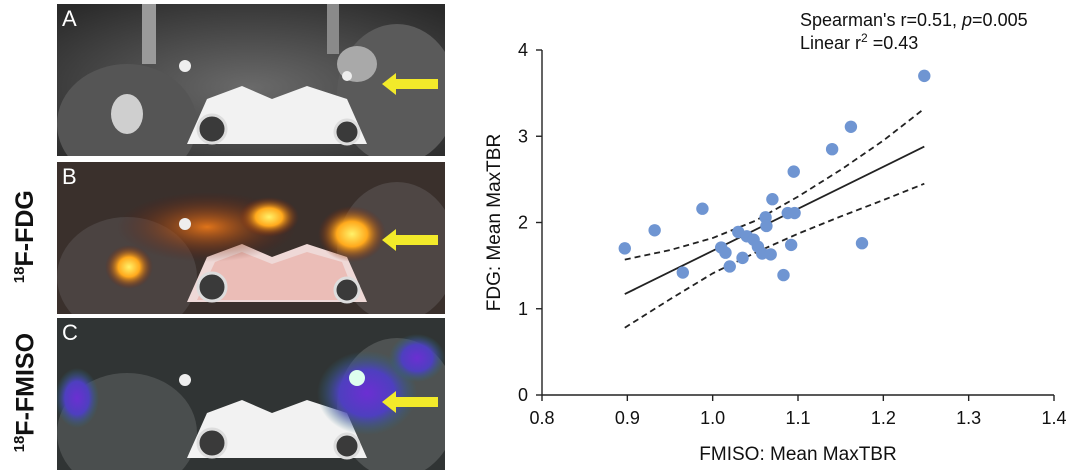 Image resolution: width=1073 pixels, height=473 pixels. What do you see at coordinates (25, 385) in the screenshot?
I see `fmiso-label-text: F-FMISO` at bounding box center [25, 385].